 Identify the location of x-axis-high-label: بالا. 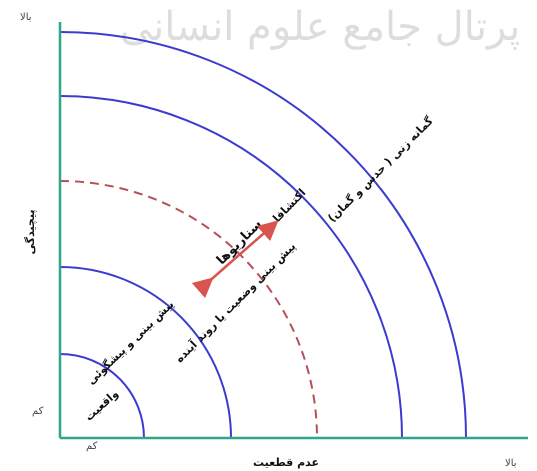
(511, 463).